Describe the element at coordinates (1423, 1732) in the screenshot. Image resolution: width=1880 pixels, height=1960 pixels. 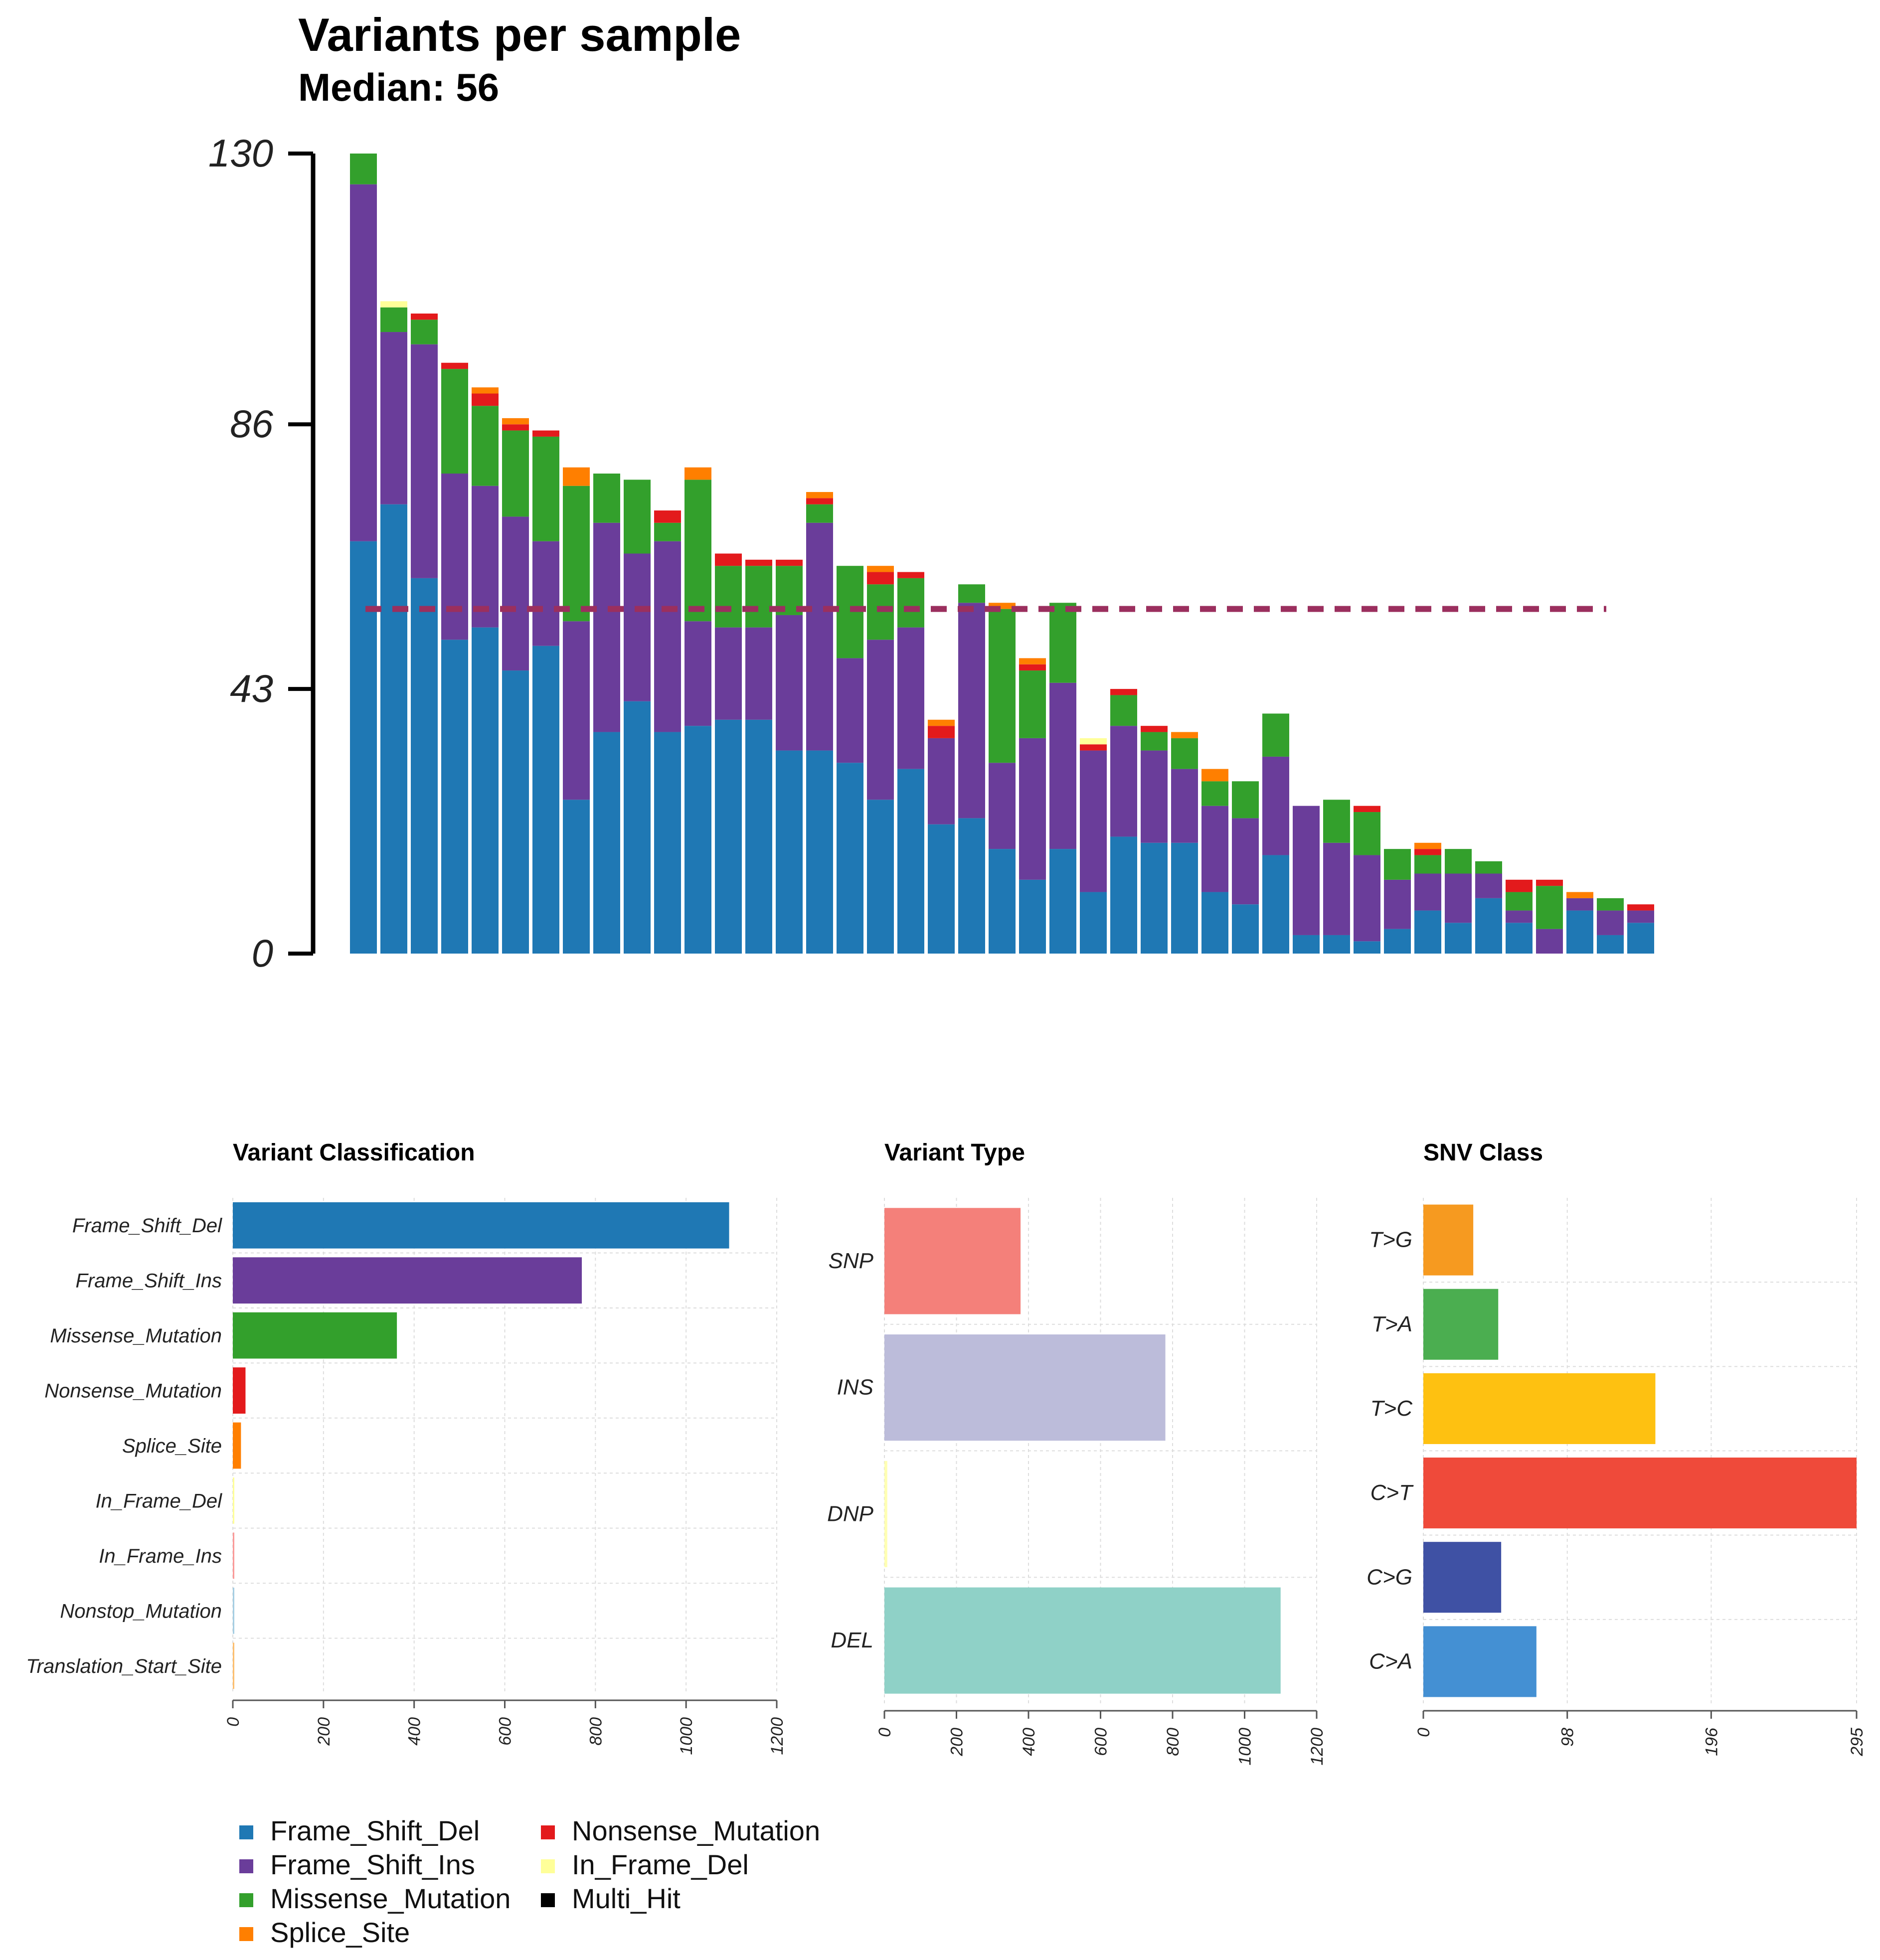
I see `x-tick-label: 0` at that location.